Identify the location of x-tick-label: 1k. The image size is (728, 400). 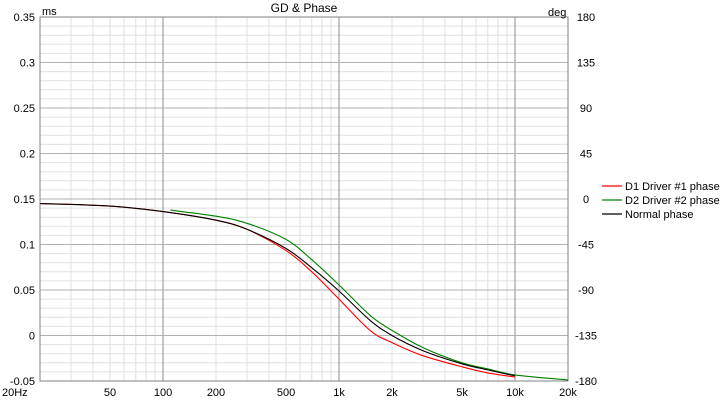
(339, 393).